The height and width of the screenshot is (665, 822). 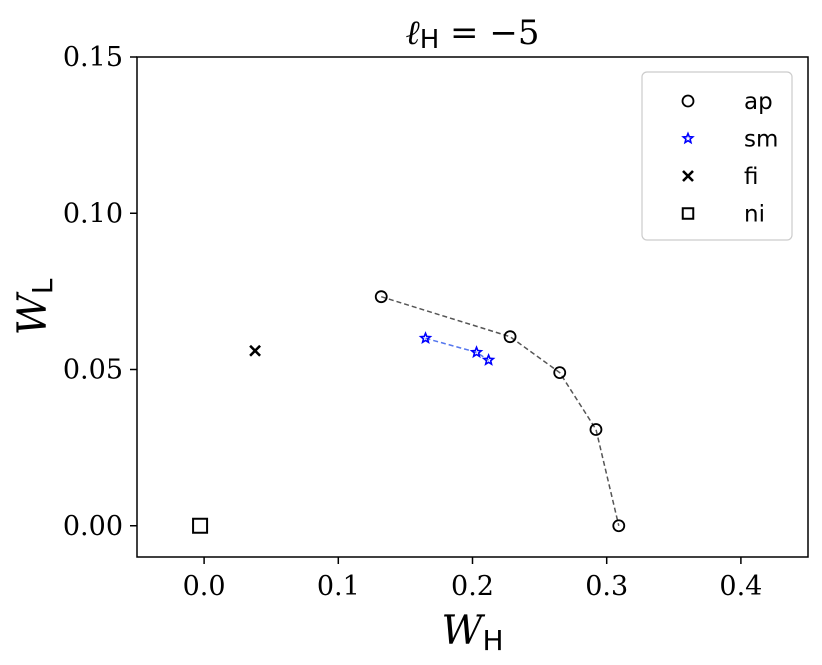 I want to click on point-fi, so click(x=255, y=350).